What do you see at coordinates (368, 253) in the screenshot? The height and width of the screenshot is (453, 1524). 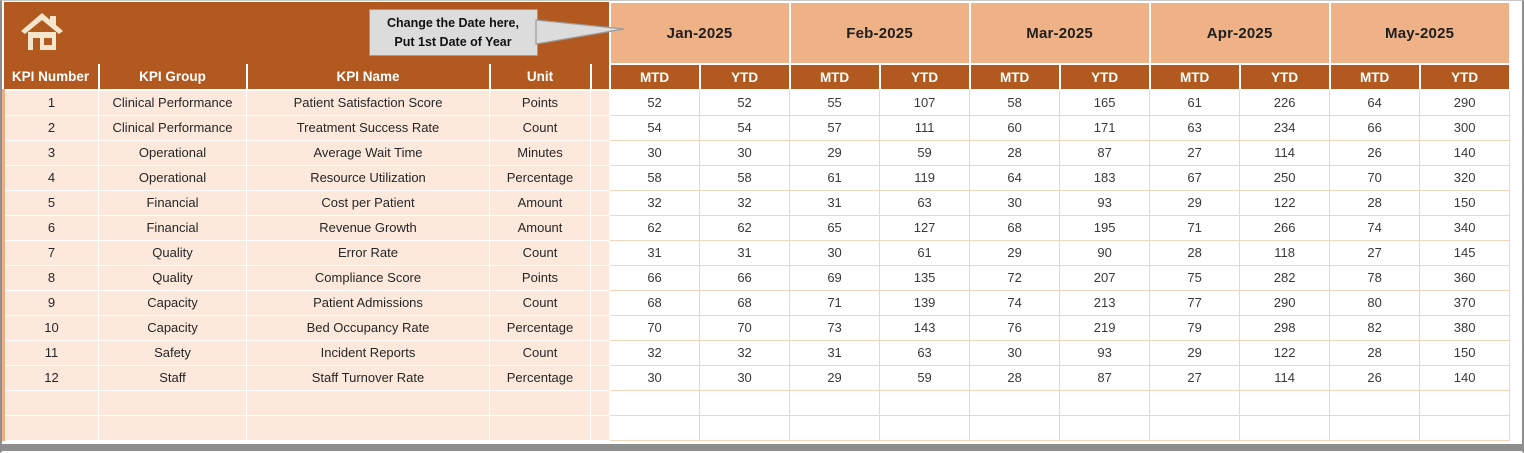 I see `kpi-name-cell: Error Rate` at bounding box center [368, 253].